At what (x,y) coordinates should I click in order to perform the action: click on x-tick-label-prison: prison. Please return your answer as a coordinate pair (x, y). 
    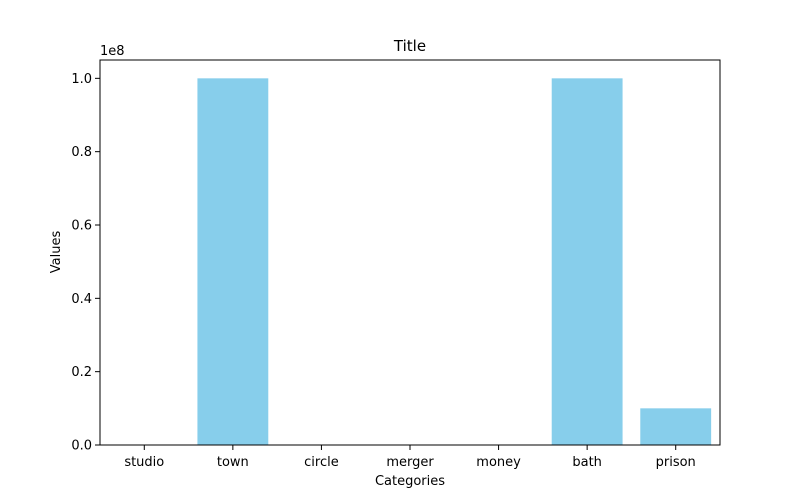
    Looking at the image, I should click on (676, 462).